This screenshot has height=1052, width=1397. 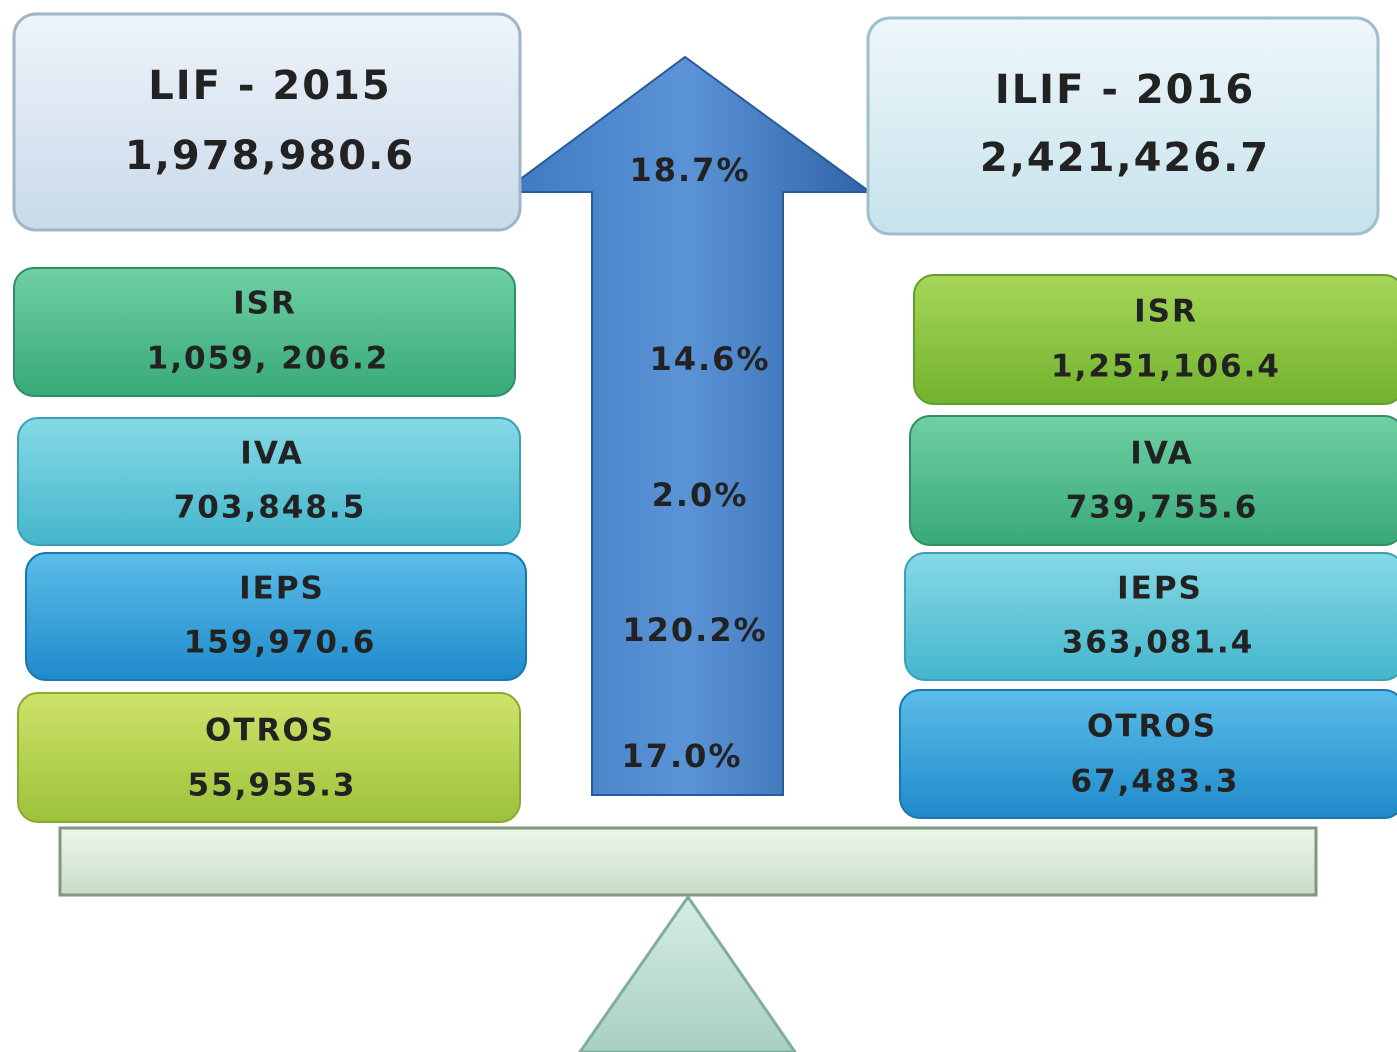 I want to click on header-title: LIF - 2015, so click(x=269, y=86).